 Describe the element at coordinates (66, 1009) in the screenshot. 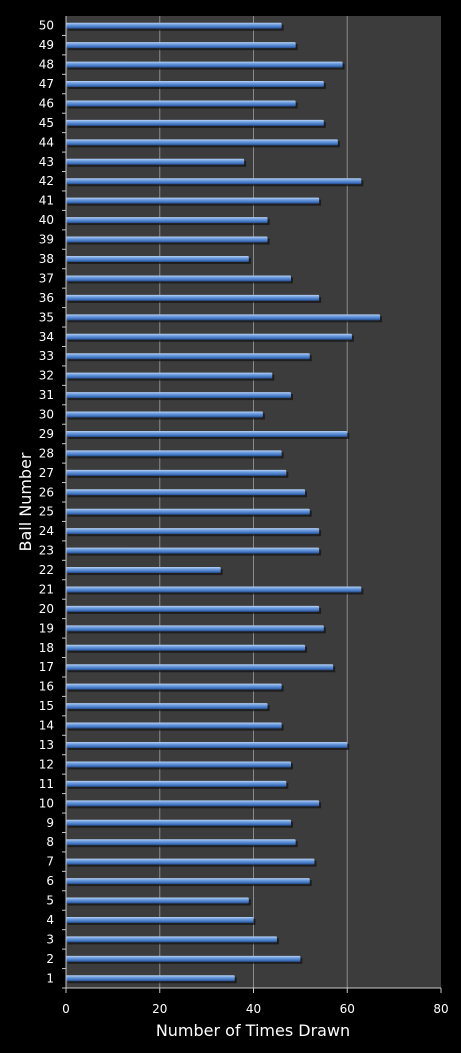

I see `x-tick-label: 0` at that location.